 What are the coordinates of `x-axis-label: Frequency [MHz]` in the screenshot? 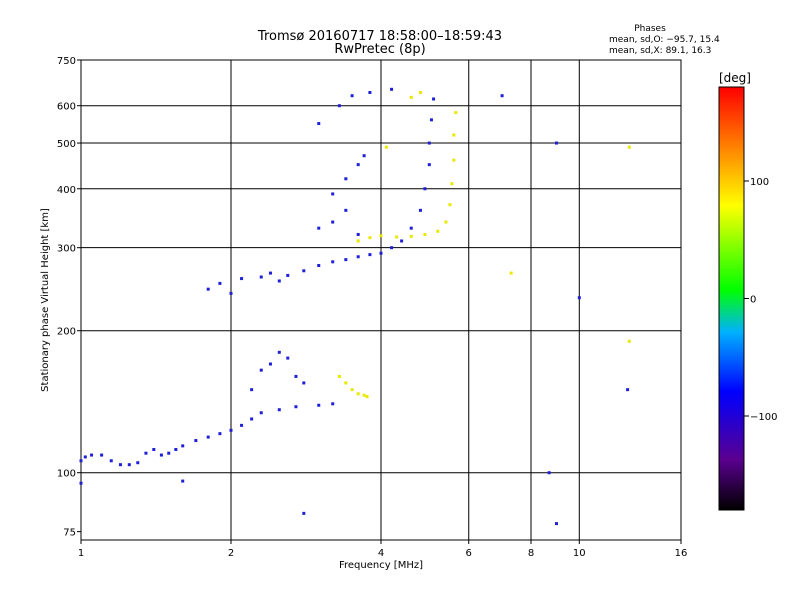 It's located at (381, 565).